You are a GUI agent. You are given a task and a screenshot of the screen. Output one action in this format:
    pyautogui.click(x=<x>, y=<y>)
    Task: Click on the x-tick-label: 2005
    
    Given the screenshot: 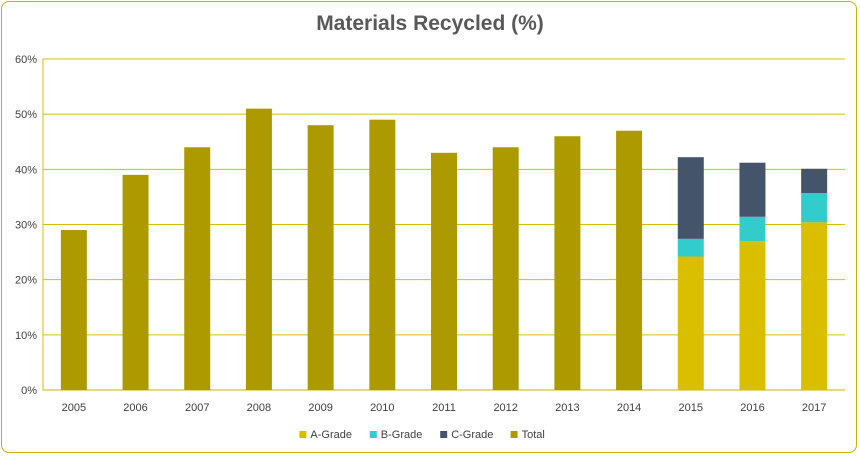 What is the action you would take?
    pyautogui.click(x=74, y=408)
    